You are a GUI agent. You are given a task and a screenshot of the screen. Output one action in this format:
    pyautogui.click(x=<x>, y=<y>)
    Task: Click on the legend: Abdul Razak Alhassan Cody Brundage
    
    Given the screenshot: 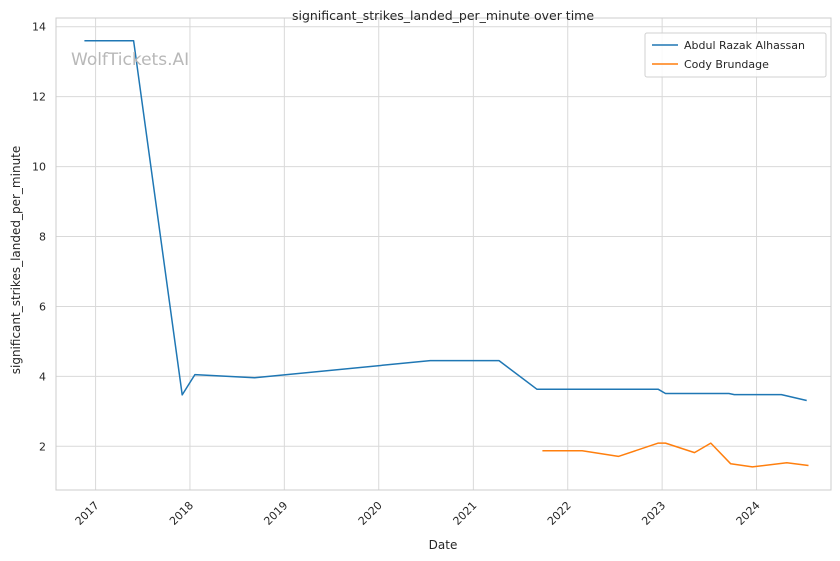 What is the action you would take?
    pyautogui.click(x=735, y=55)
    